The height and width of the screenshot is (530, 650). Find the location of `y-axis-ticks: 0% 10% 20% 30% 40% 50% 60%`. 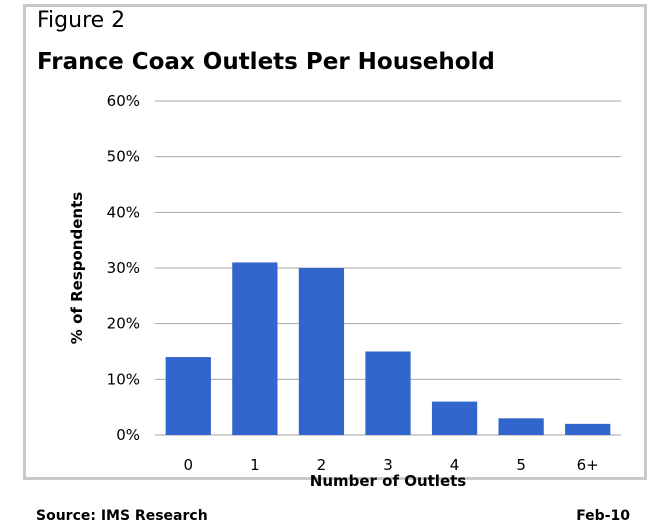

y-axis-ticks: 0% 10% 20% 30% 40% 50% 60% is located at coordinates (123, 268).